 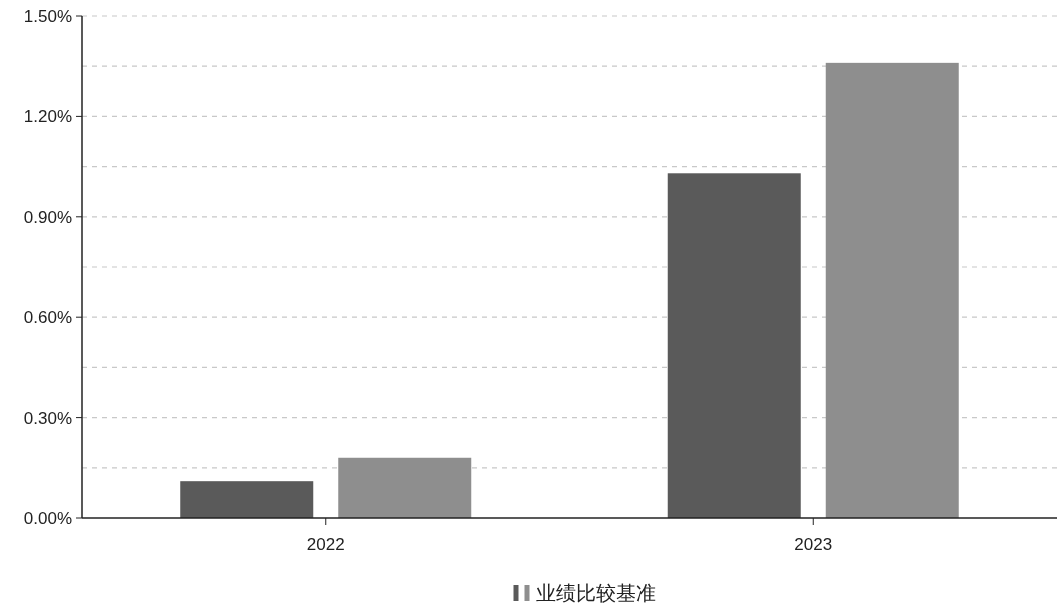 What do you see at coordinates (47, 117) in the screenshot?
I see `y-tick-label: 1.20%` at bounding box center [47, 117].